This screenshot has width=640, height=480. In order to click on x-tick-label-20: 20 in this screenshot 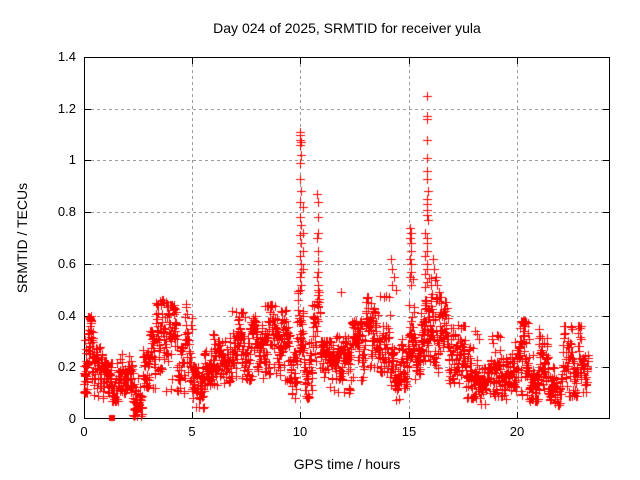, I will do `click(517, 431)`.